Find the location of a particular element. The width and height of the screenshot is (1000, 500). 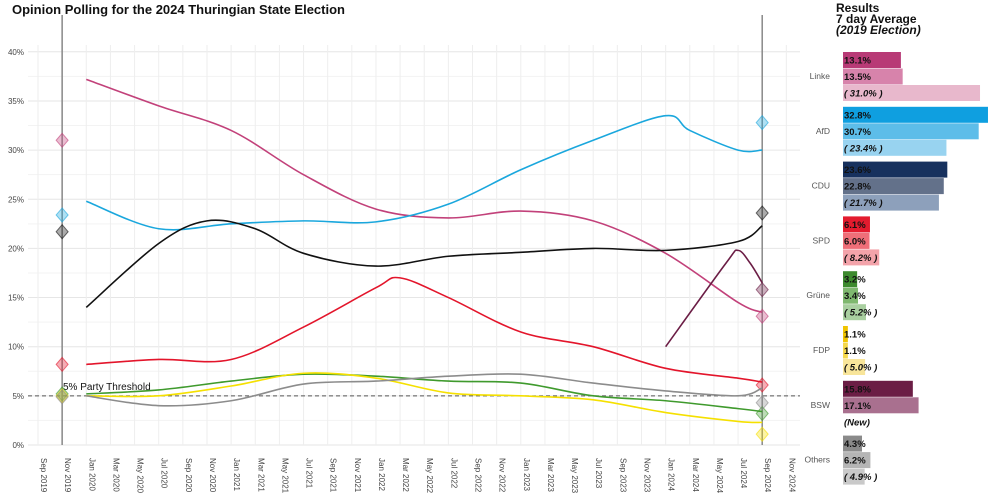

x-tick-label: May 2023 is located at coordinates (574, 476).